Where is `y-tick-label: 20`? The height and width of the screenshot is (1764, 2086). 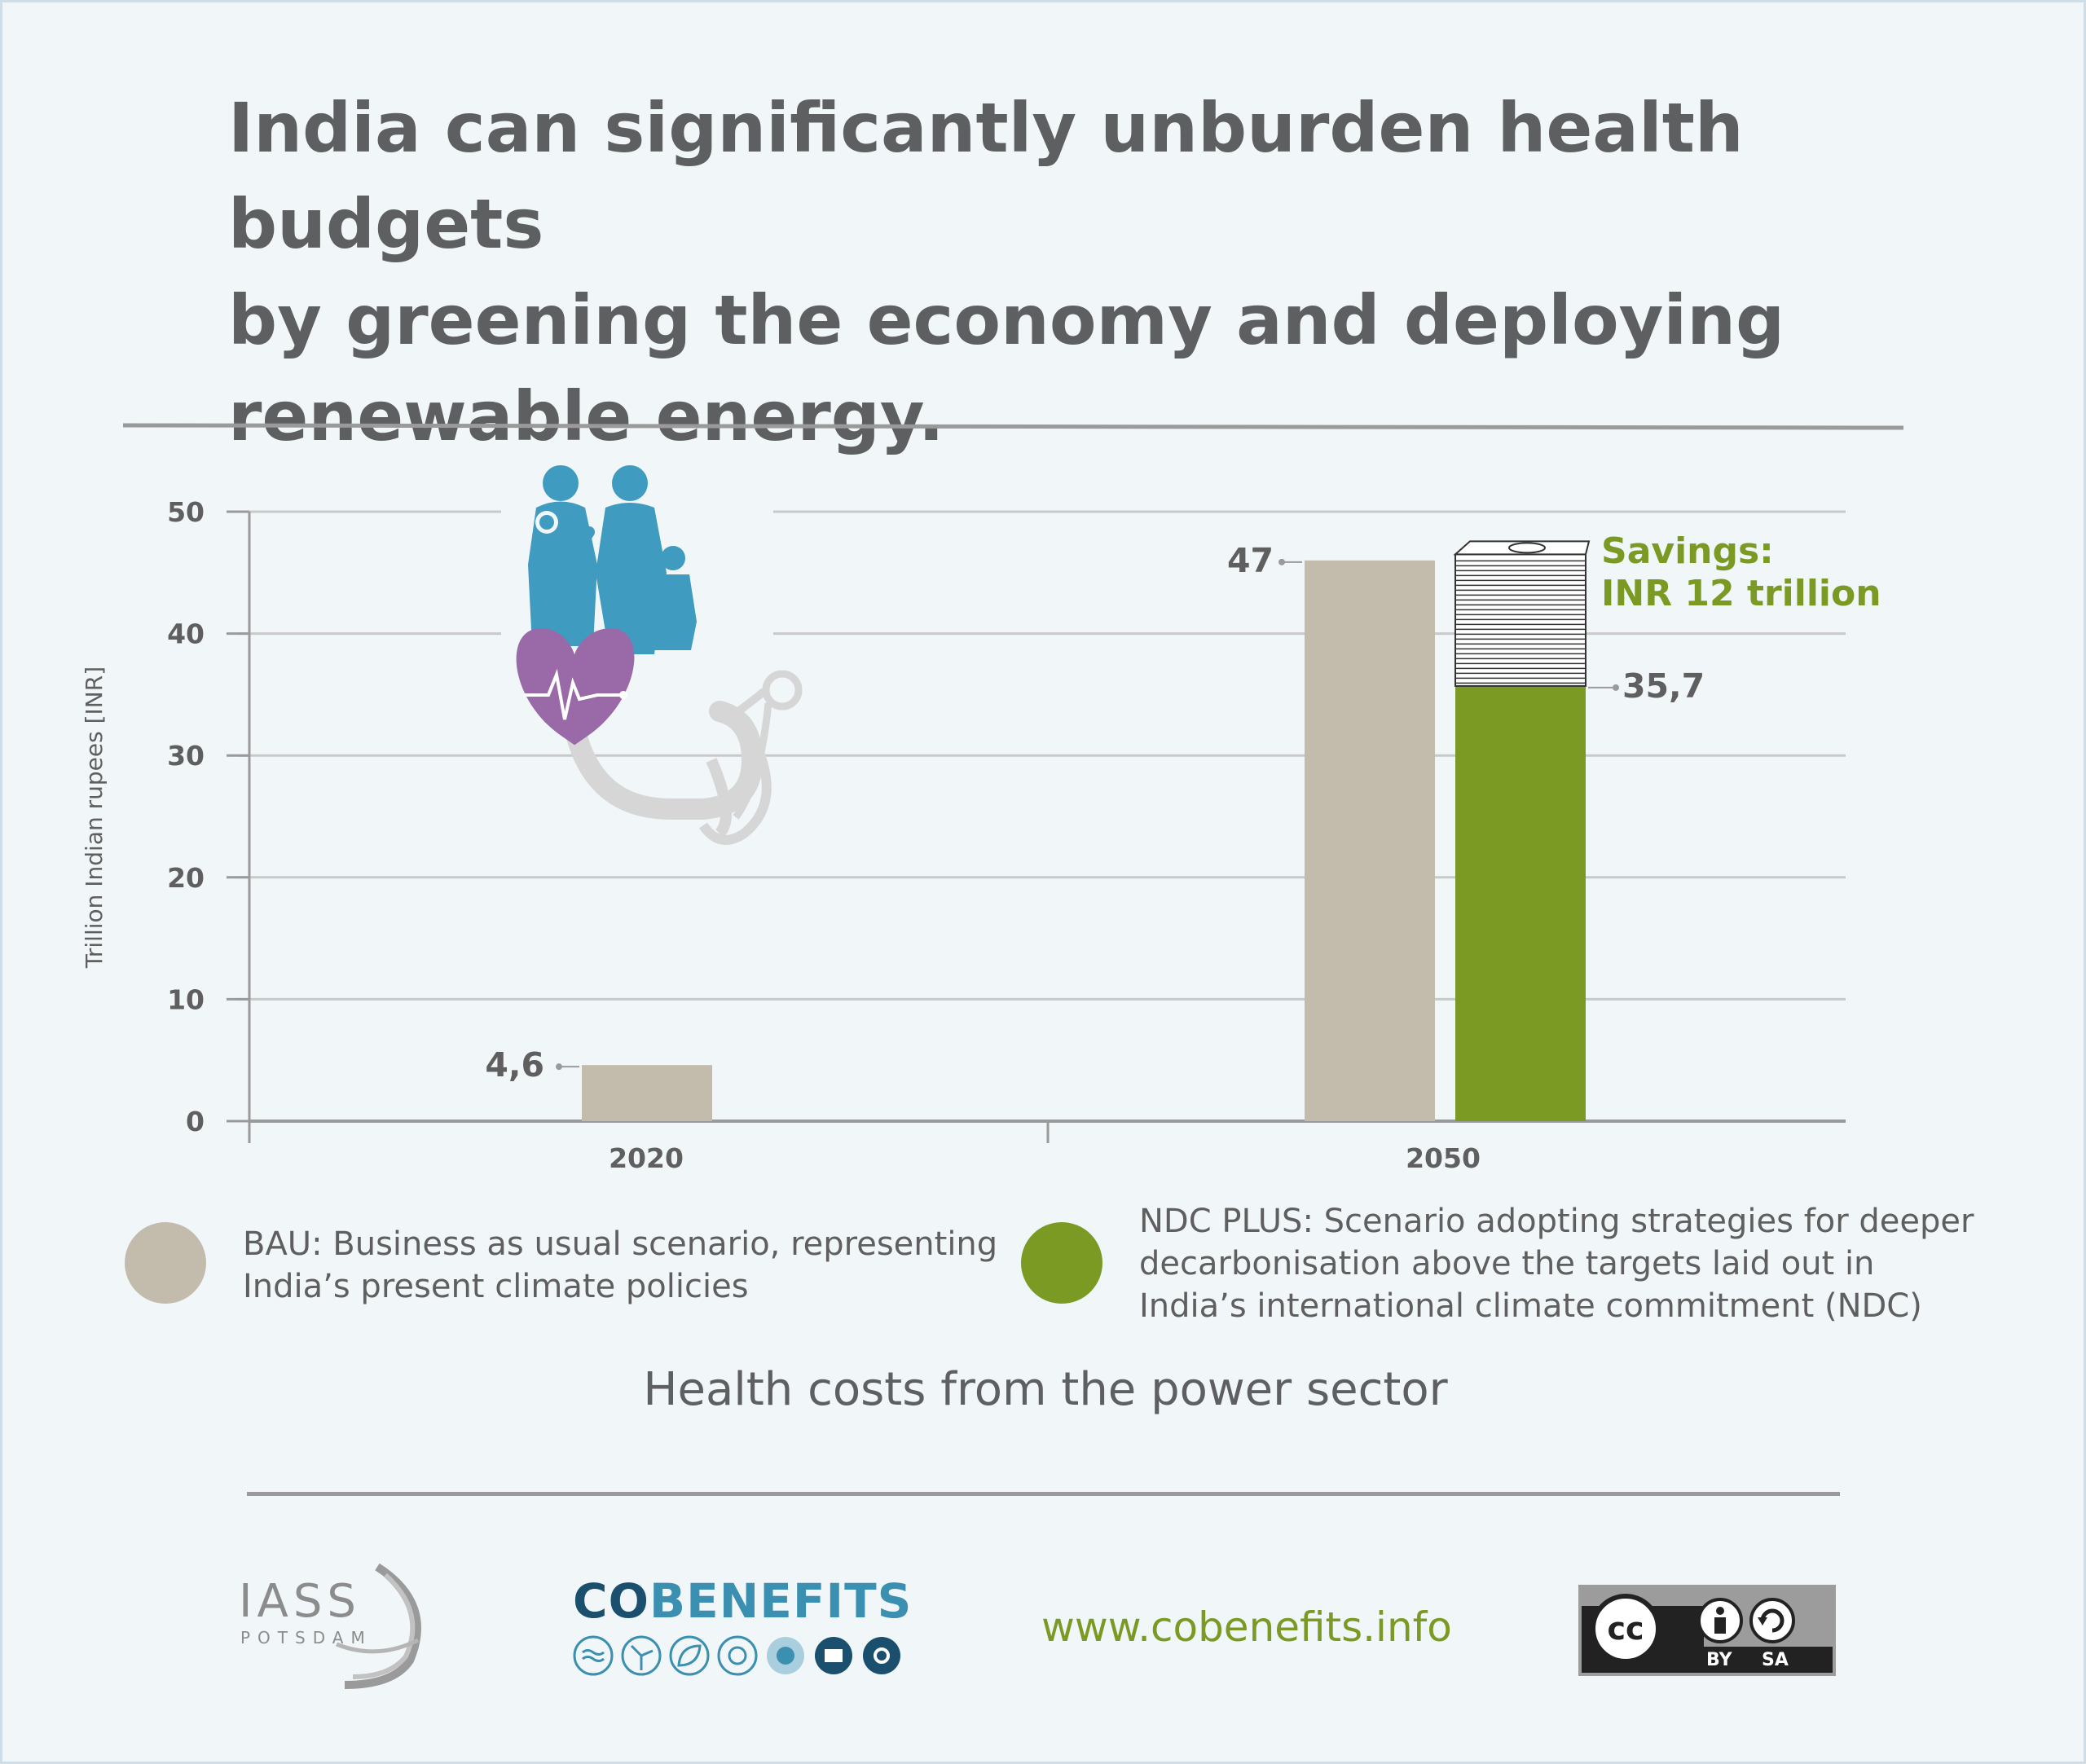
y-tick-label: 20 is located at coordinates (186, 878).